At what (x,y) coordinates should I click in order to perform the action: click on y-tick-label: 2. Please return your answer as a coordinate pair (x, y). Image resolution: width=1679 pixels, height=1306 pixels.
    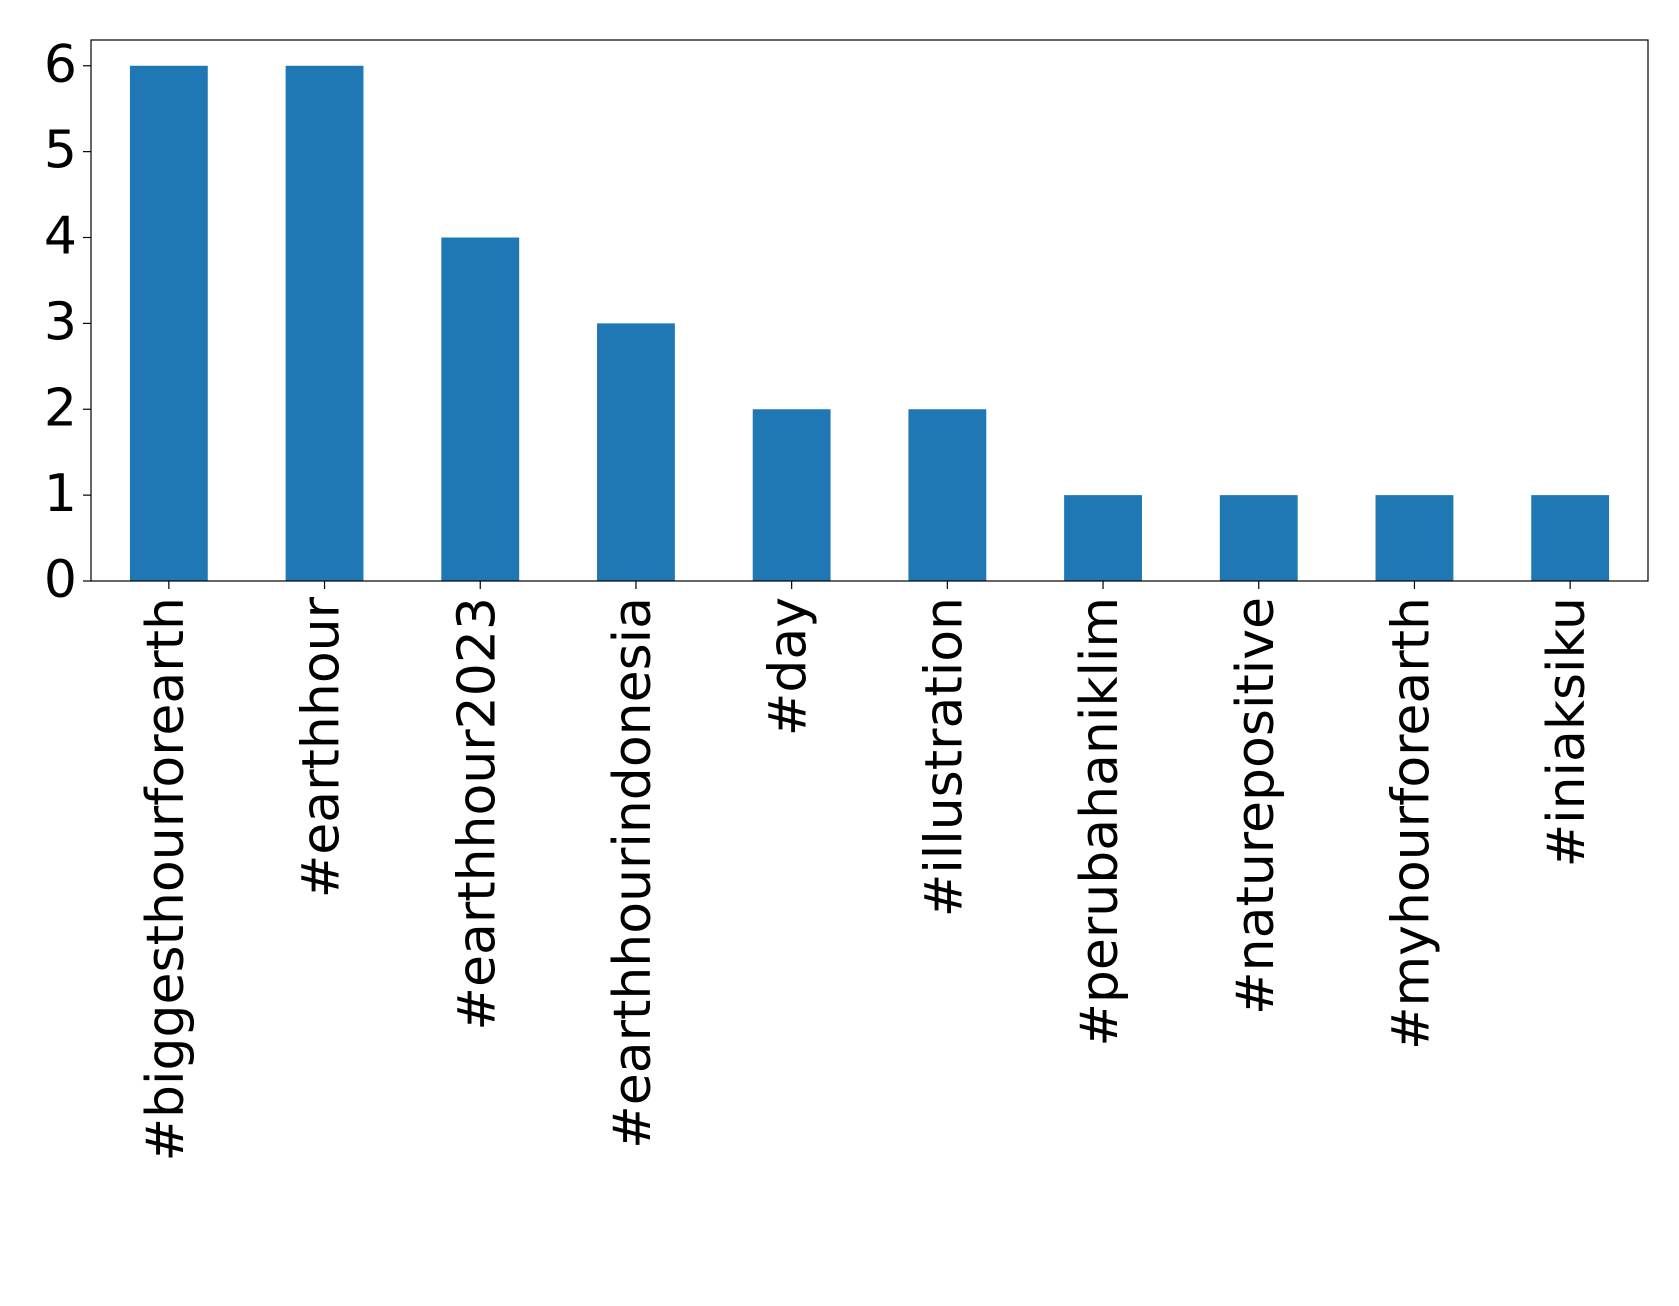
    Looking at the image, I should click on (60, 408).